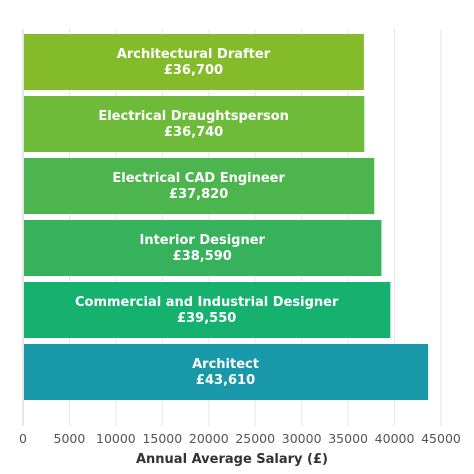  I want to click on x-tick-label: 30000, so click(302, 438).